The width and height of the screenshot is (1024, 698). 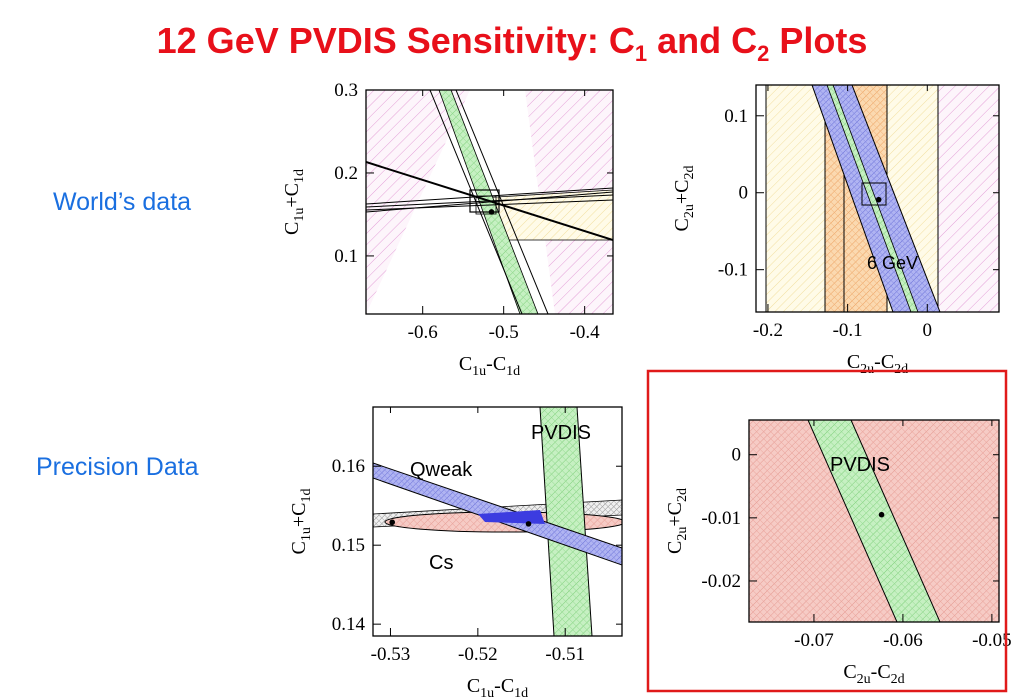 What do you see at coordinates (818, 40) in the screenshot?
I see `title-end: Plots` at bounding box center [818, 40].